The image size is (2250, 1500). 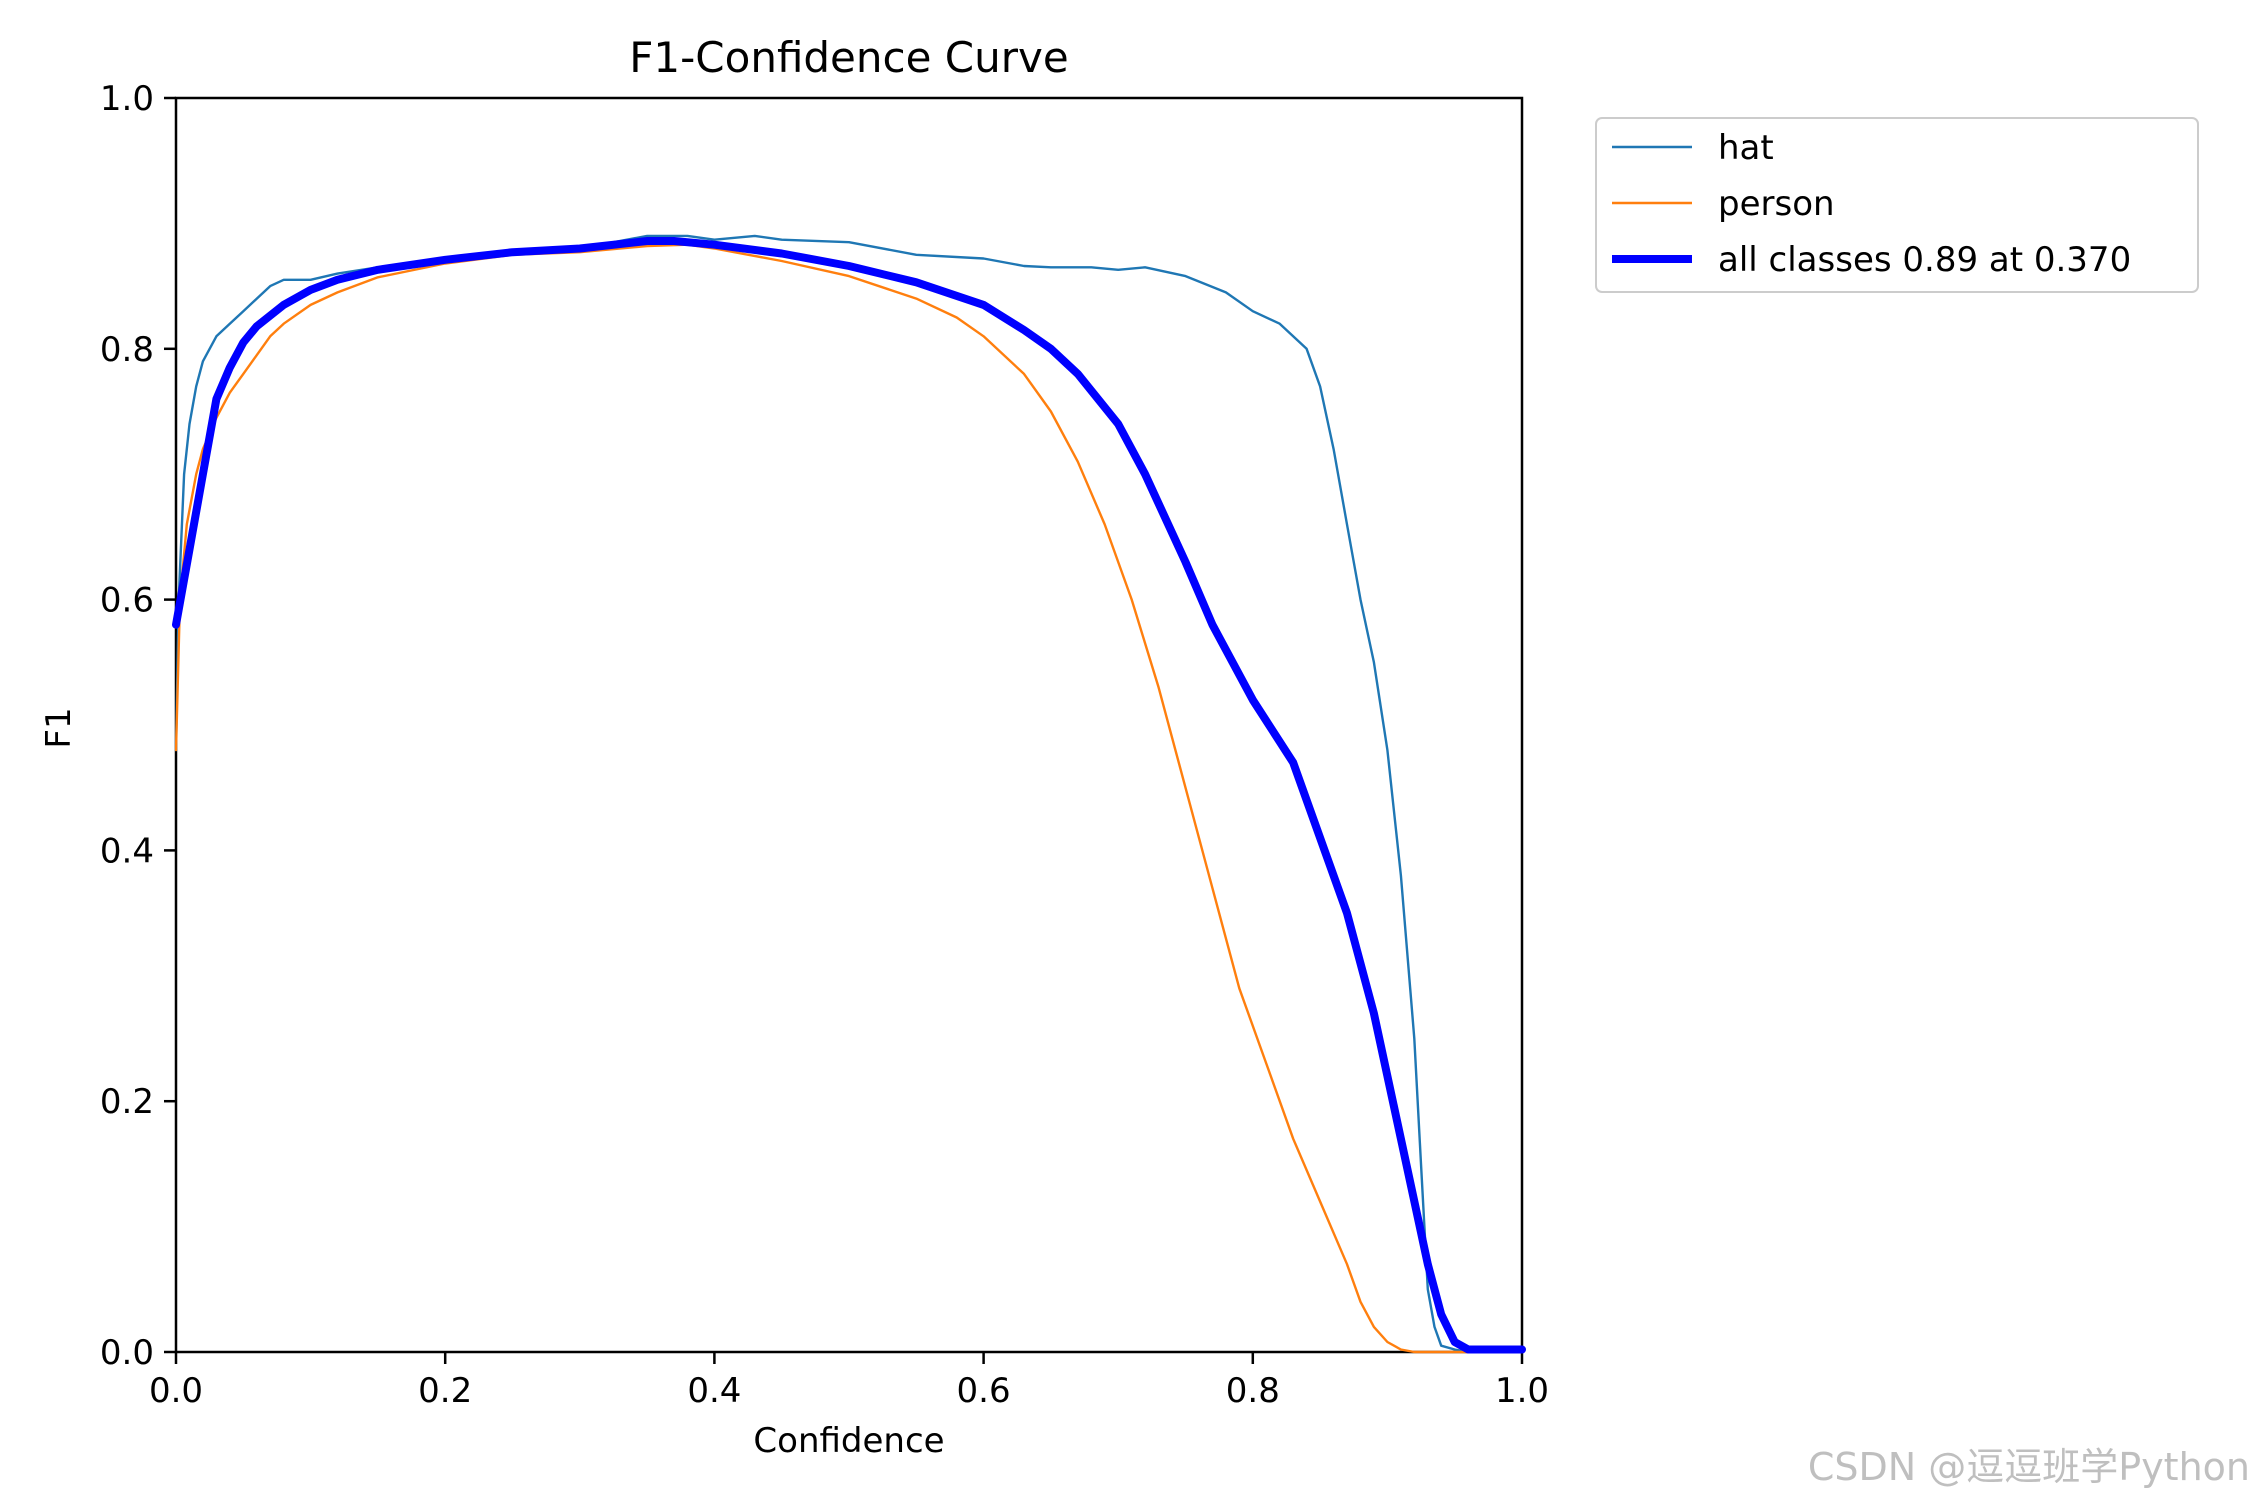 I want to click on x-tick-label: 0.4, so click(x=714, y=1391).